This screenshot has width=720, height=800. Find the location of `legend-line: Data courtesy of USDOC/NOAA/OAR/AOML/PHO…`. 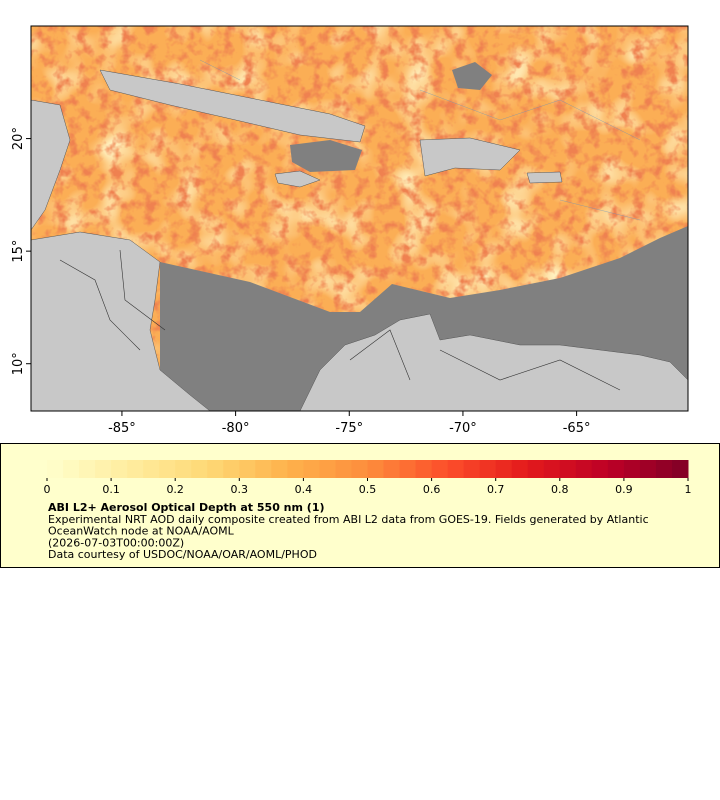

legend-line: Data courtesy of USDOC/NOAA/OAR/AOML/PHO… is located at coordinates (182, 554).